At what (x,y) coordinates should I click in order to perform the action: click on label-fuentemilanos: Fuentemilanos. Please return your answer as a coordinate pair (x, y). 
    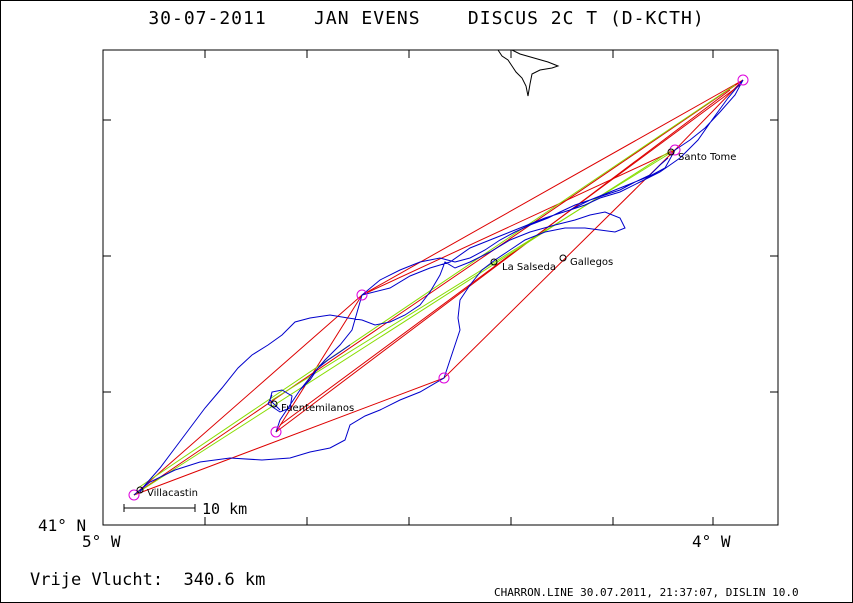
    Looking at the image, I should click on (317, 408).